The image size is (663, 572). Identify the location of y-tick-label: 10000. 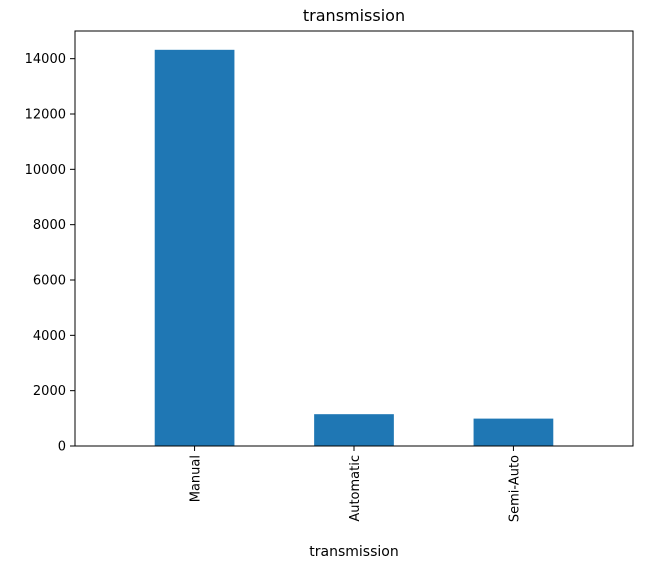
(45, 170).